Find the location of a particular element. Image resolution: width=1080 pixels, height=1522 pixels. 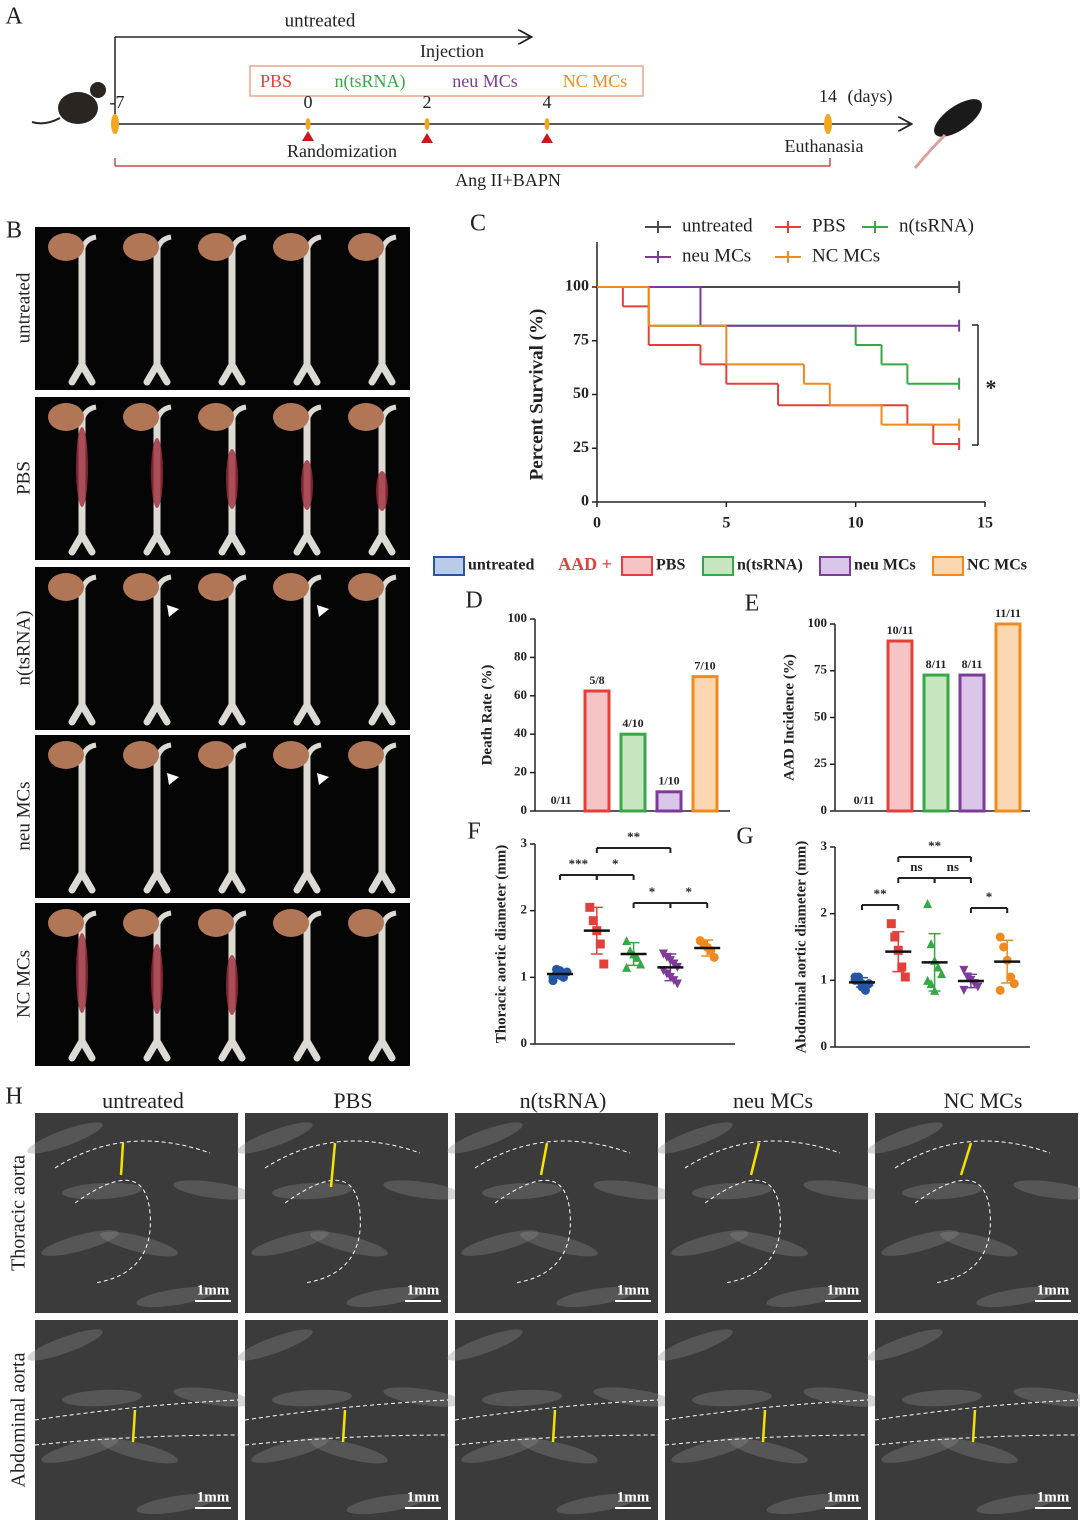

x-tick-label: 10 is located at coordinates (856, 523).